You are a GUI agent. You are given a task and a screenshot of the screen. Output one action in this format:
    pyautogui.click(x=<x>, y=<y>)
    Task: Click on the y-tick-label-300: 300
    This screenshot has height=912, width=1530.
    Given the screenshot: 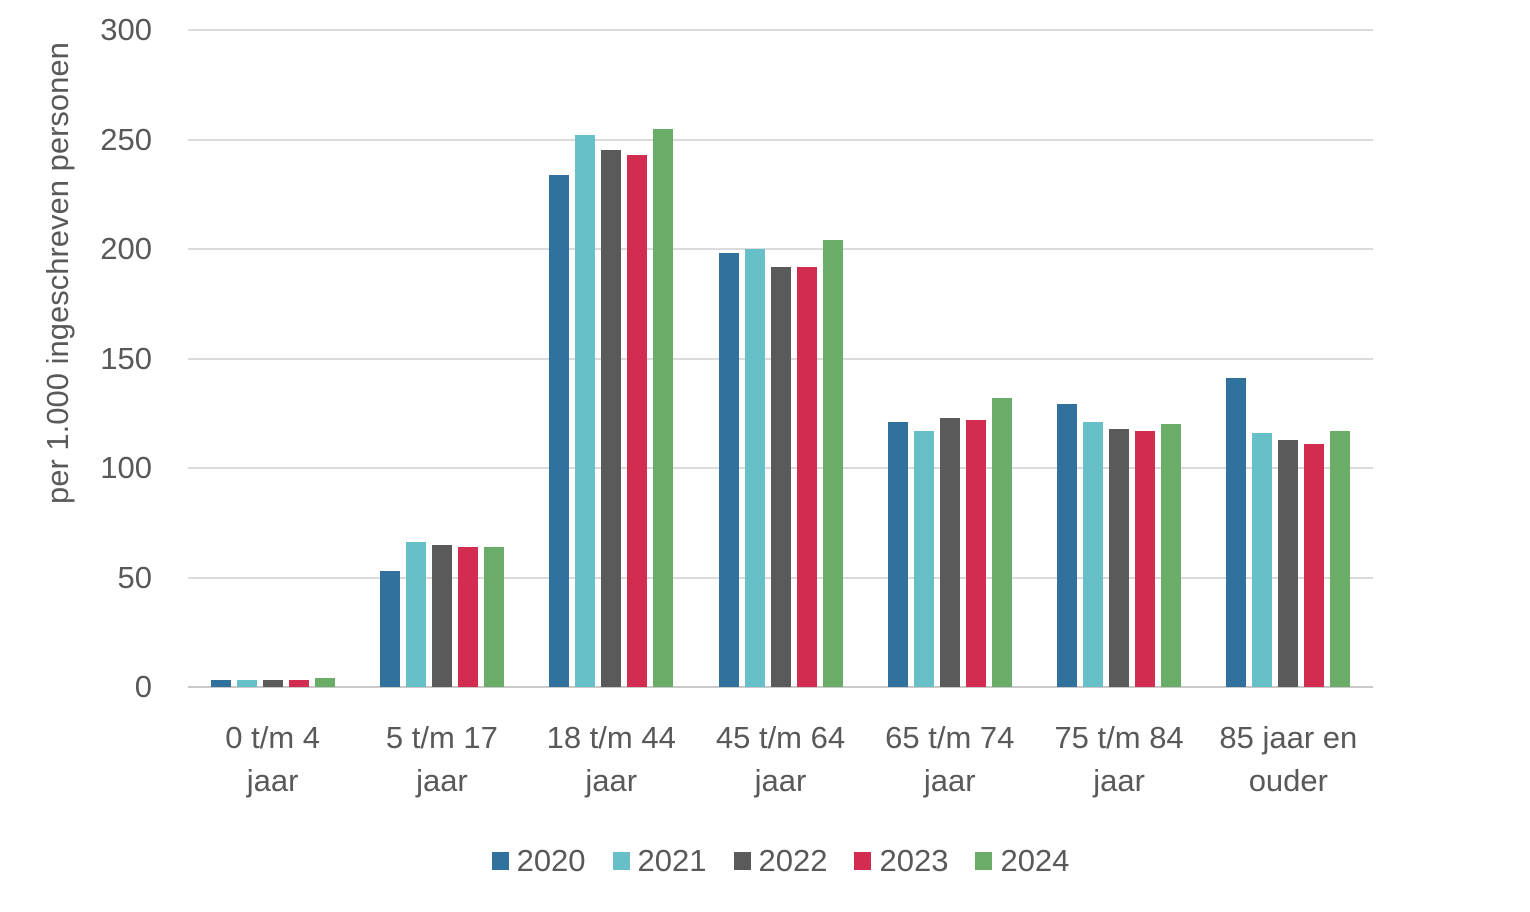 What is the action you would take?
    pyautogui.click(x=126, y=29)
    